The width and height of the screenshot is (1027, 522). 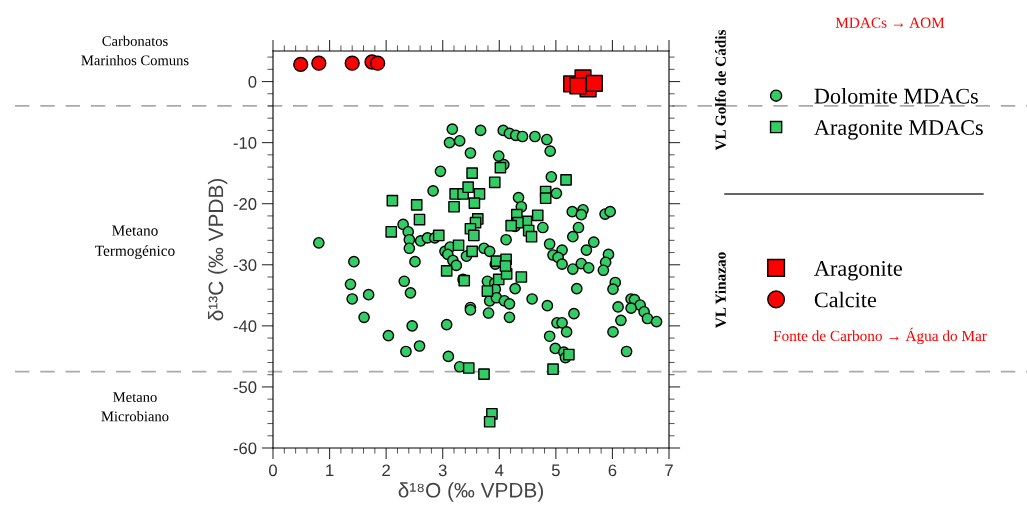 I want to click on y-tick-label: -10, so click(x=245, y=143).